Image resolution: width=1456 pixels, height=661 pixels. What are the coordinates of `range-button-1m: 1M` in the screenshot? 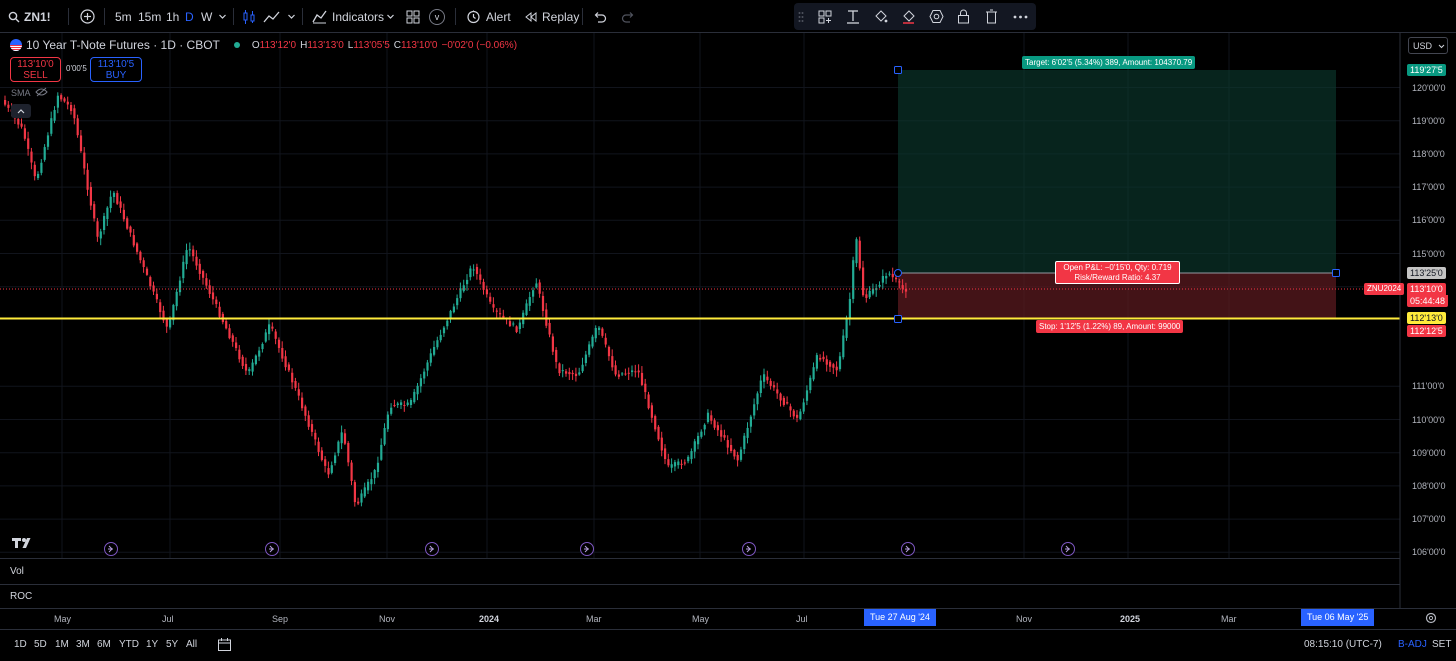 It's located at (62, 644).